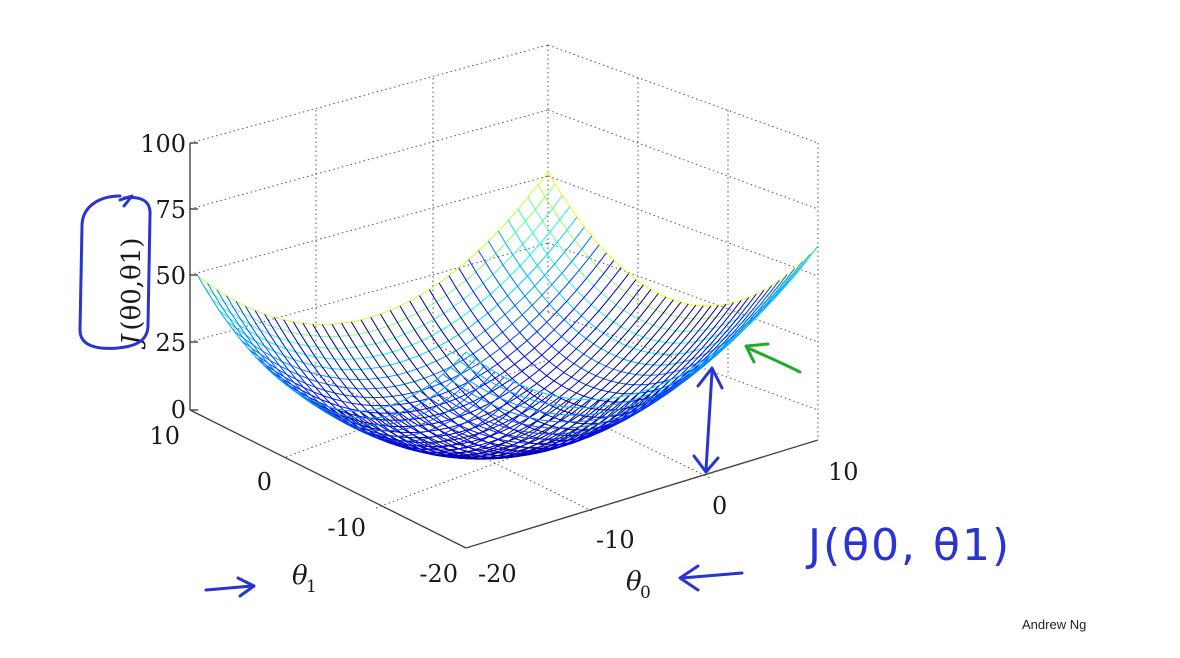  Describe the element at coordinates (497, 574) in the screenshot. I see `x-tick-neg20: -20` at that location.